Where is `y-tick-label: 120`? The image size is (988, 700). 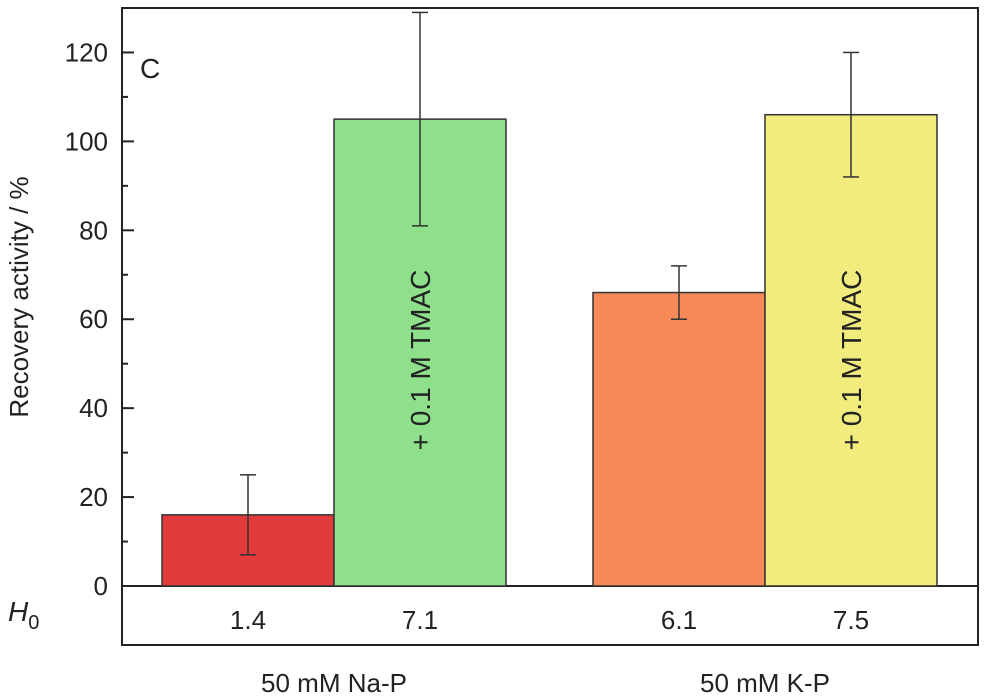 y-tick-label: 120 is located at coordinates (86, 52).